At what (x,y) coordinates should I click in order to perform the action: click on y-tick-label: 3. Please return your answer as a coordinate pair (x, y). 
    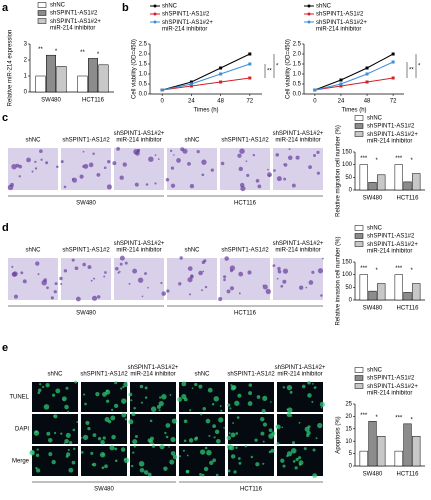
    Looking at the image, I should click on (26, 45).